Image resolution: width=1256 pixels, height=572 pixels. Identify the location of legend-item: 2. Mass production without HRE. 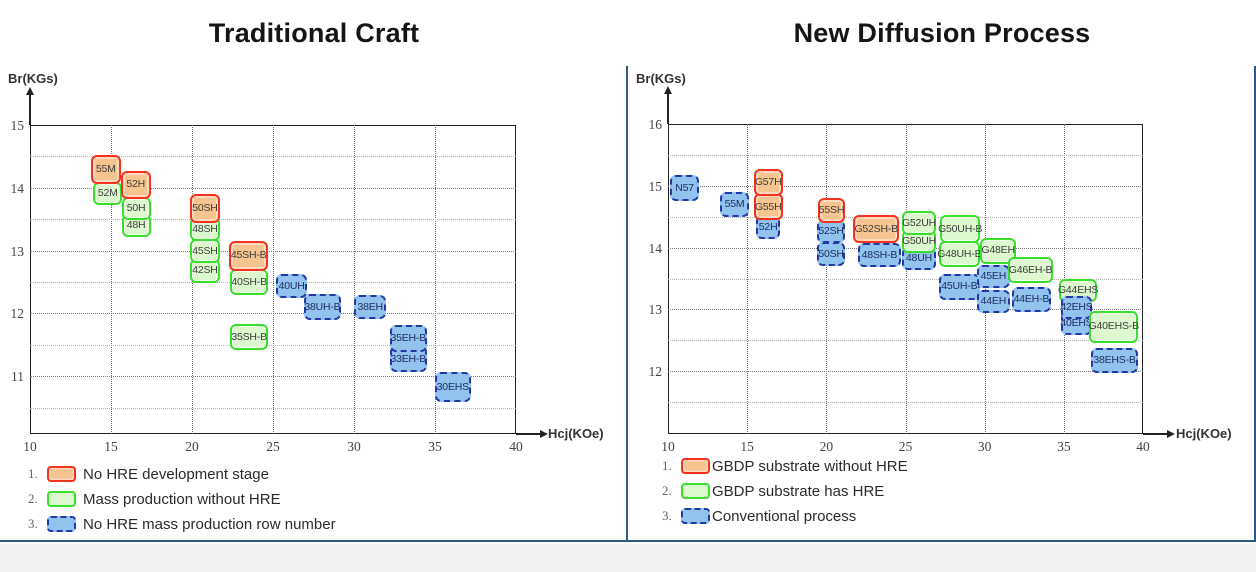
(182, 499).